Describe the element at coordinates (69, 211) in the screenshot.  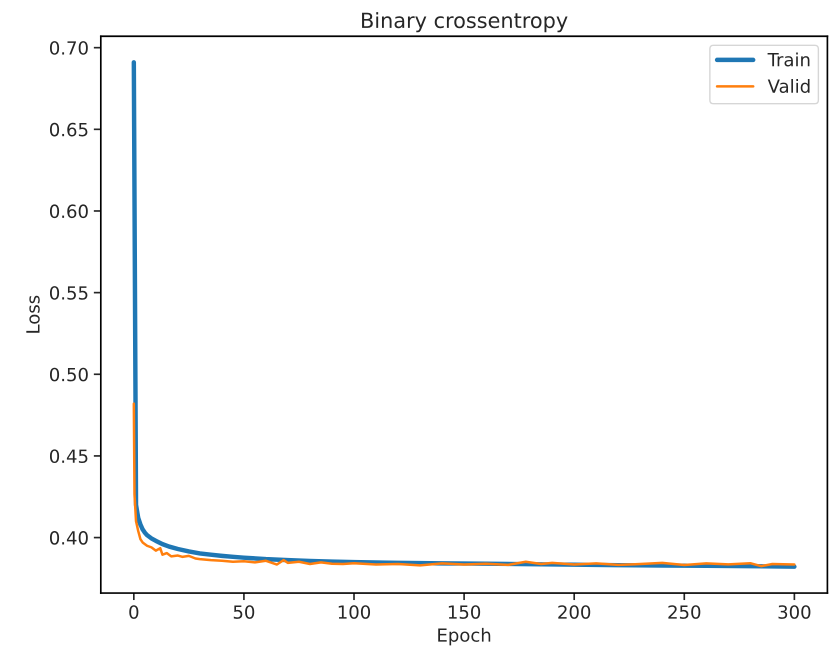
I see `y-tick-label: 0.60` at that location.